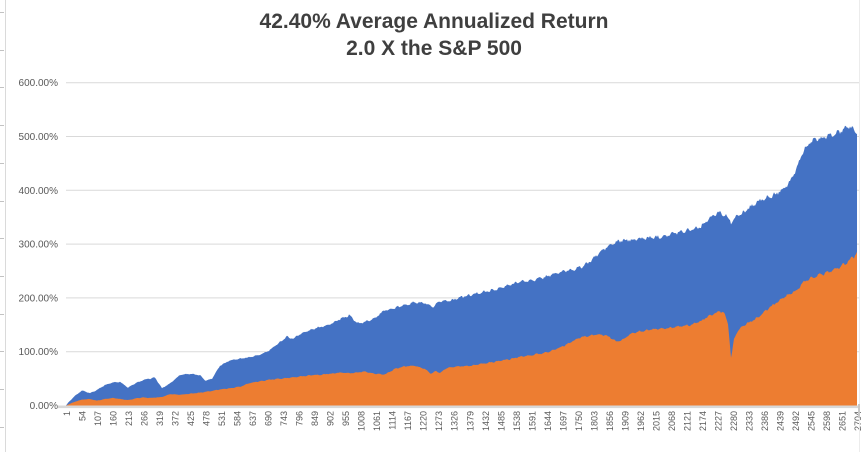  What do you see at coordinates (579, 421) in the screenshot?
I see `x-axis-label: 1750` at bounding box center [579, 421].